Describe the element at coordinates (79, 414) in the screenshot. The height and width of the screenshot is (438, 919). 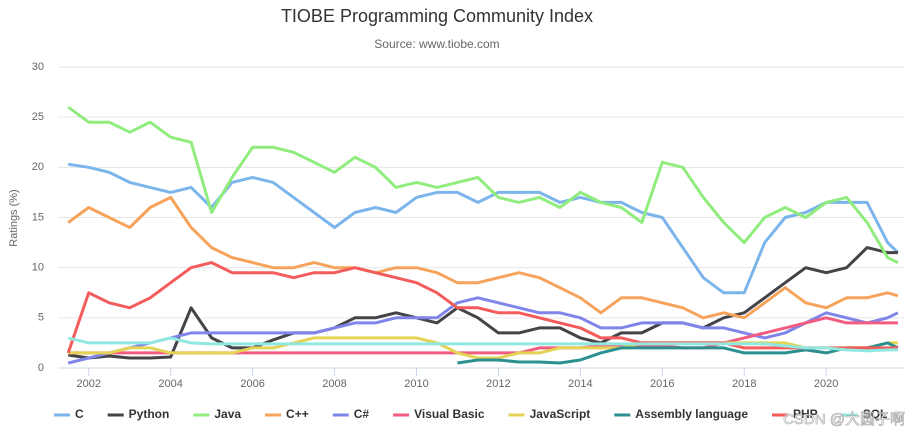
I see `legend-label: C` at that location.